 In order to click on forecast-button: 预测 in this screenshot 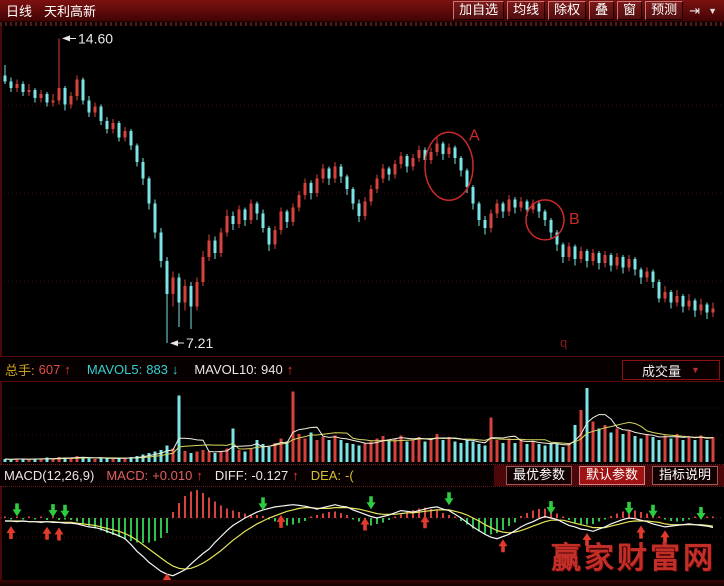, I will do `click(664, 10)`.